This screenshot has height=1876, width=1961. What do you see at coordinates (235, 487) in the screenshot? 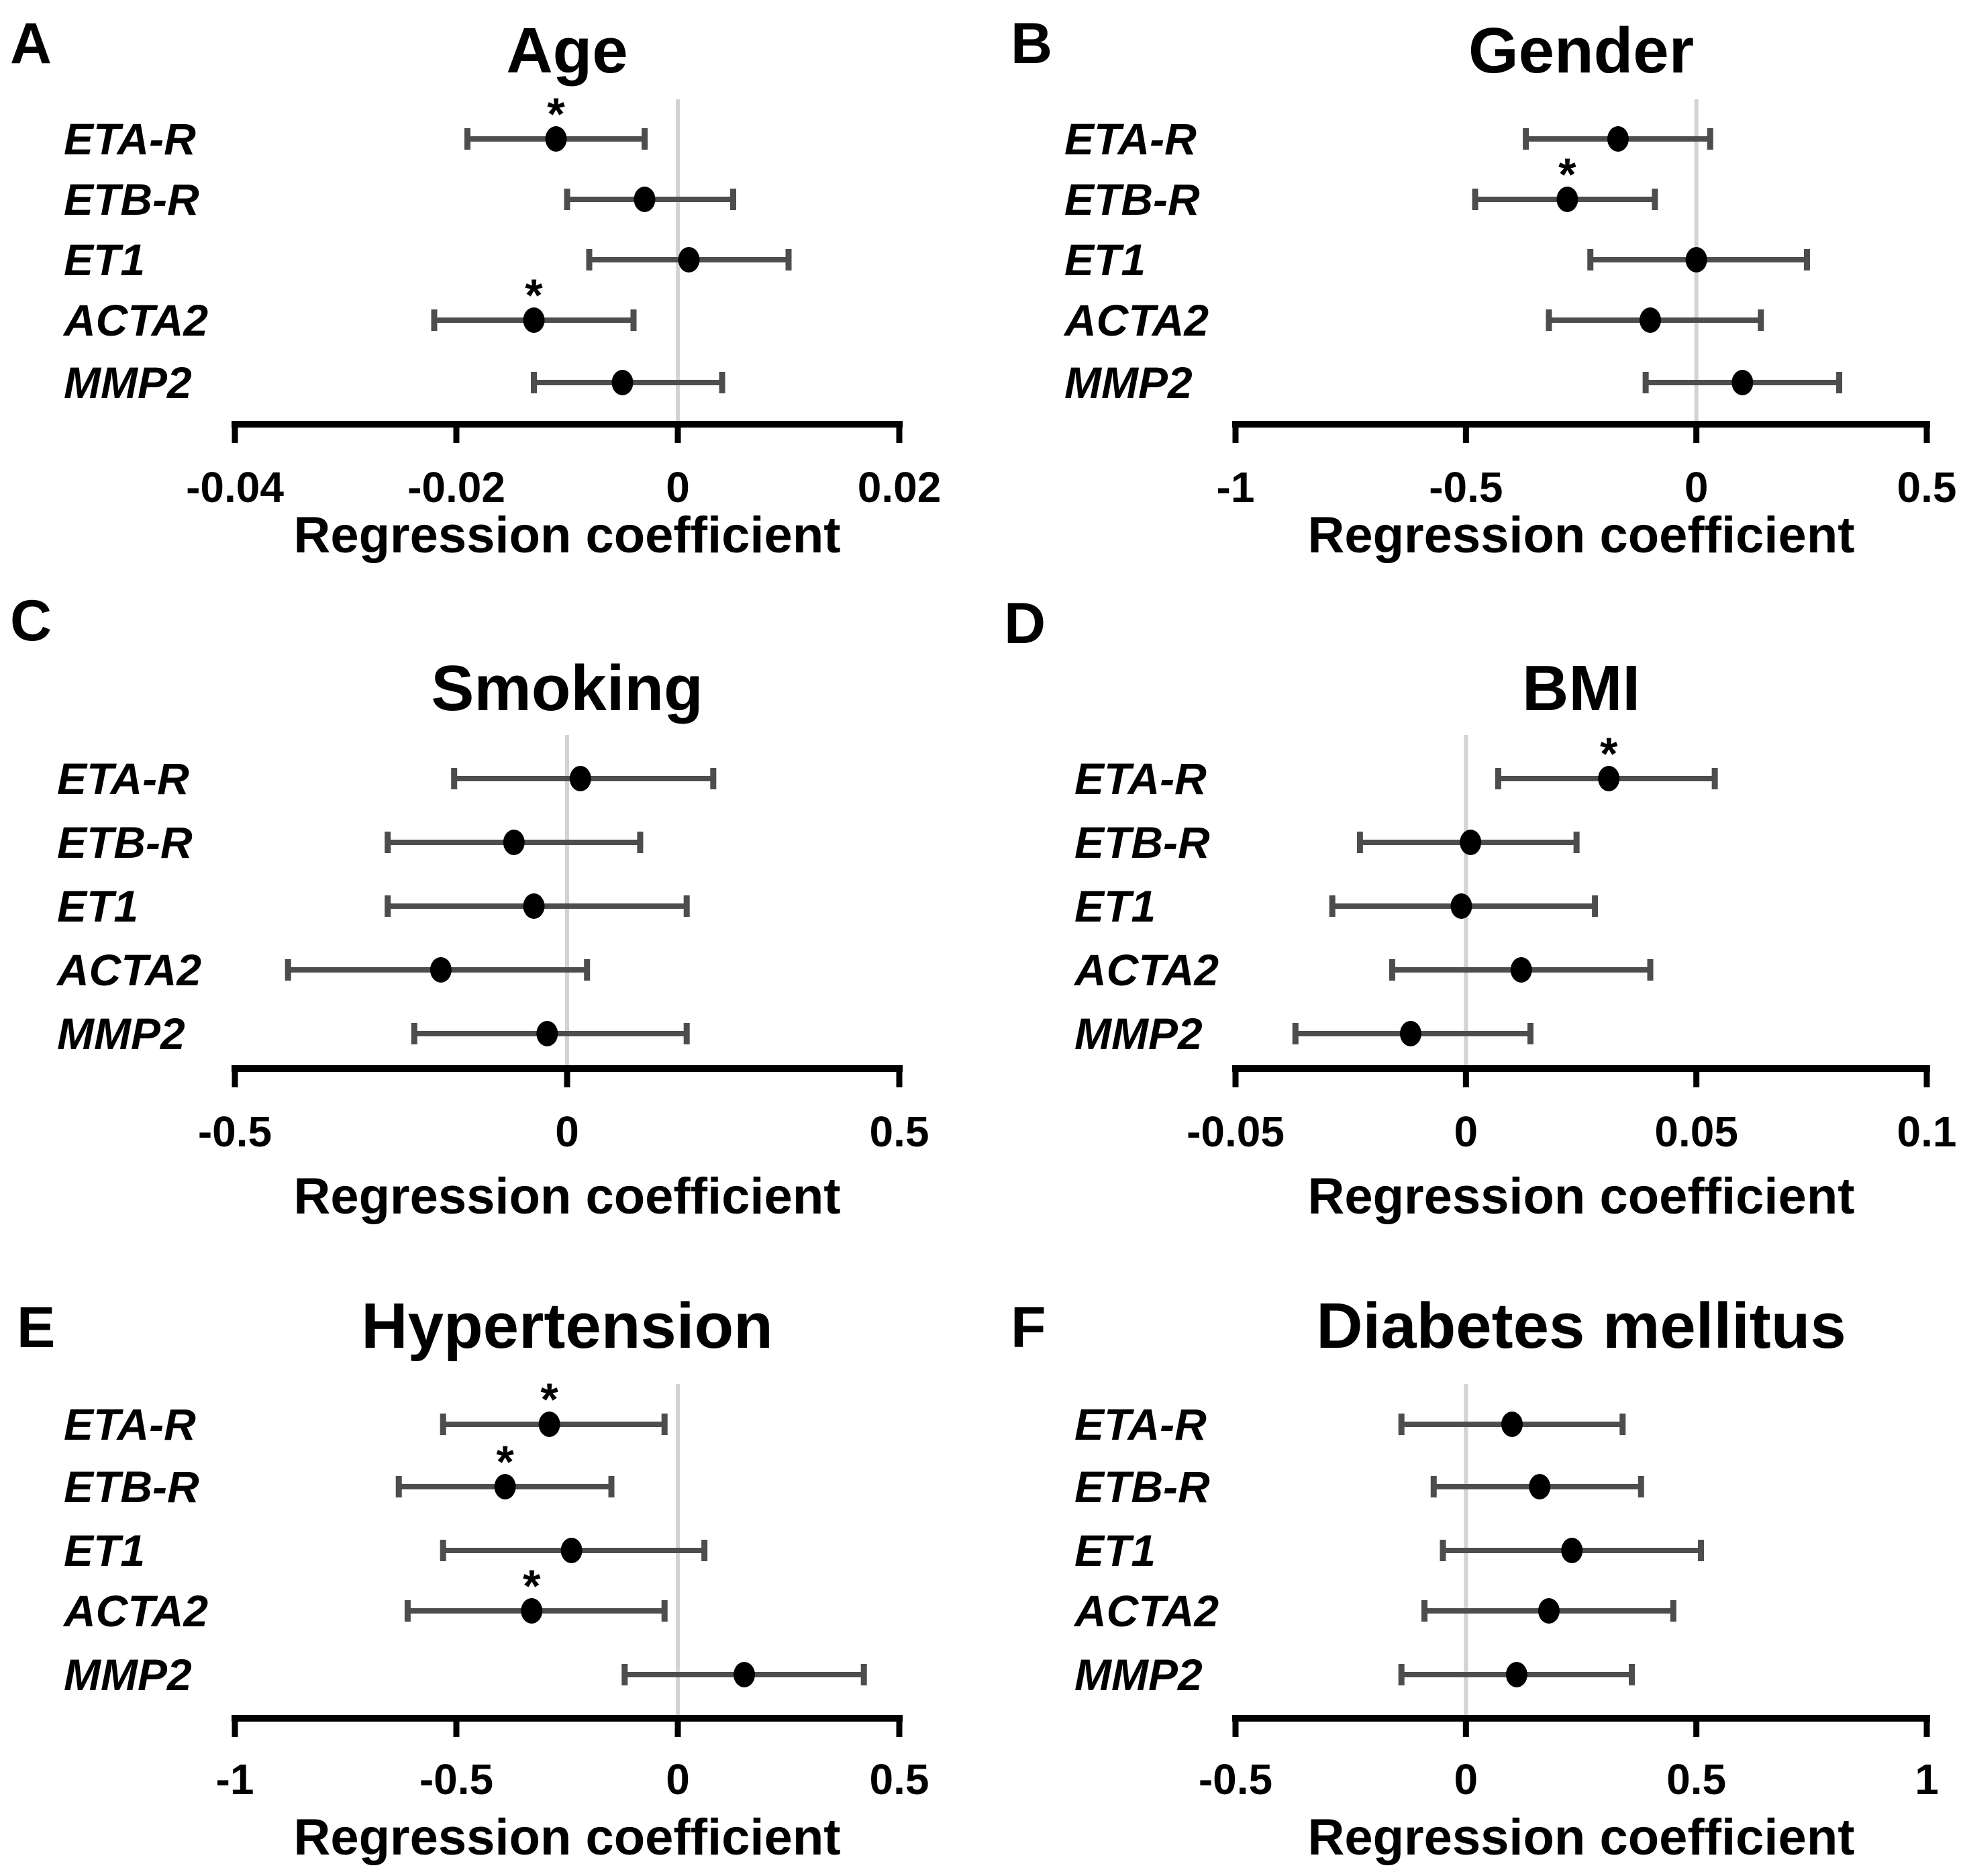
I see `x-tick-label: -0.04` at bounding box center [235, 487].